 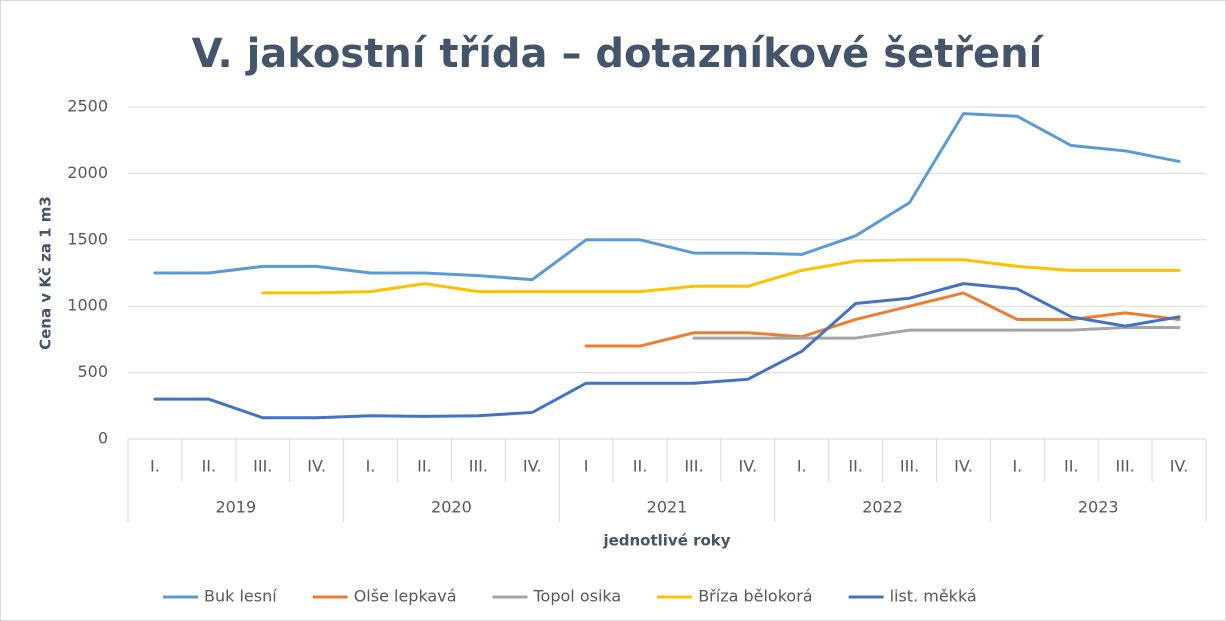 What do you see at coordinates (46, 273) in the screenshot?
I see `y-axis-title: Cena v Kč za 1 m3` at bounding box center [46, 273].